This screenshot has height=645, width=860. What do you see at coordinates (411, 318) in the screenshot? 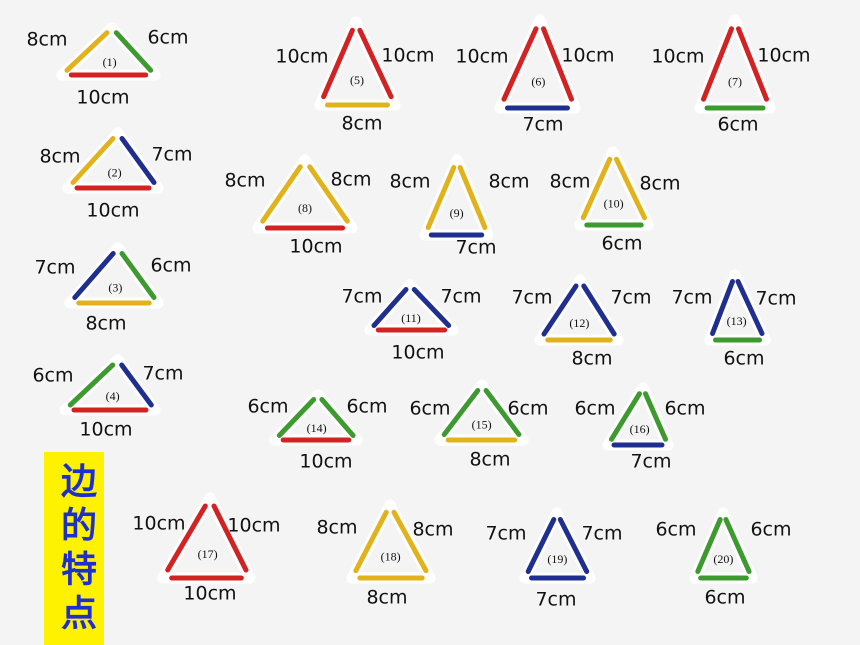
I see `triangle-number: (11)` at bounding box center [411, 318].